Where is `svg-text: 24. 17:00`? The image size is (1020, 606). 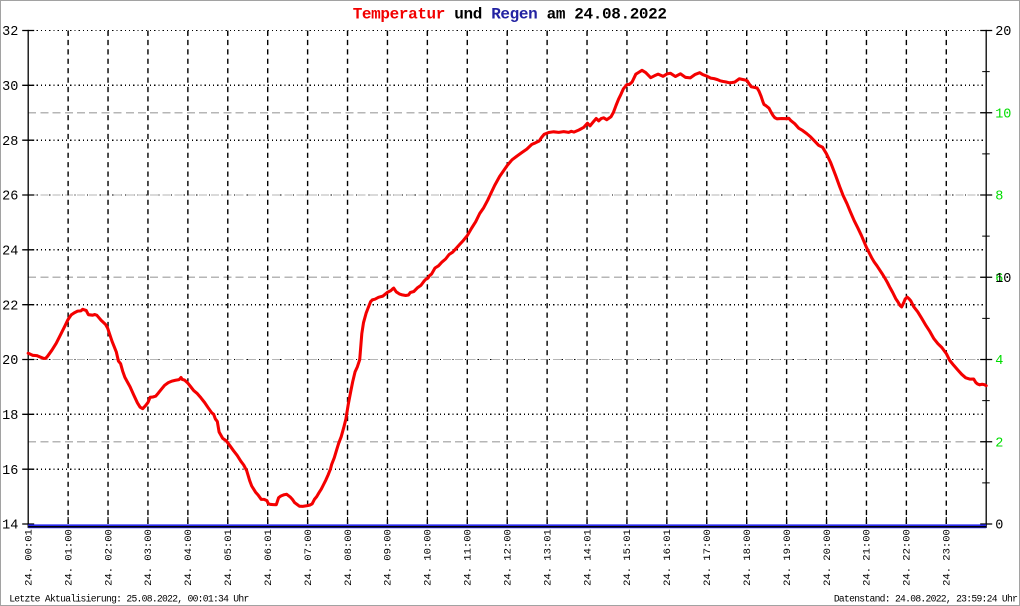 svg-text: 24. 17:00 is located at coordinates (708, 557).